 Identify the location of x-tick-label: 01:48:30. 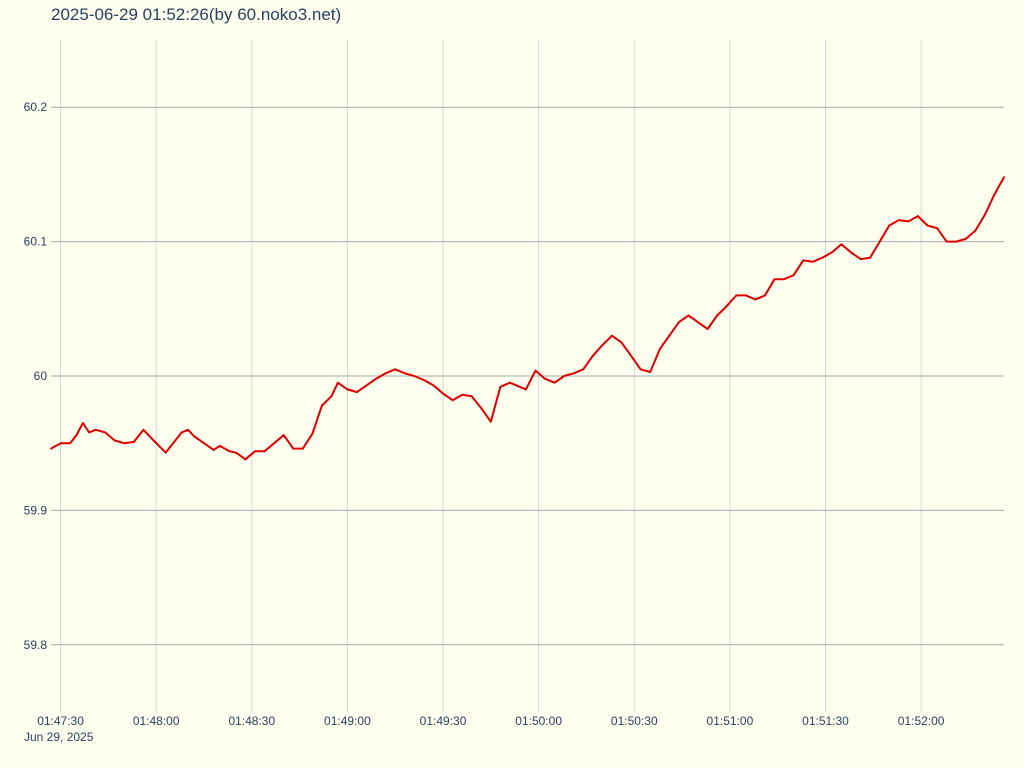
(251, 721).